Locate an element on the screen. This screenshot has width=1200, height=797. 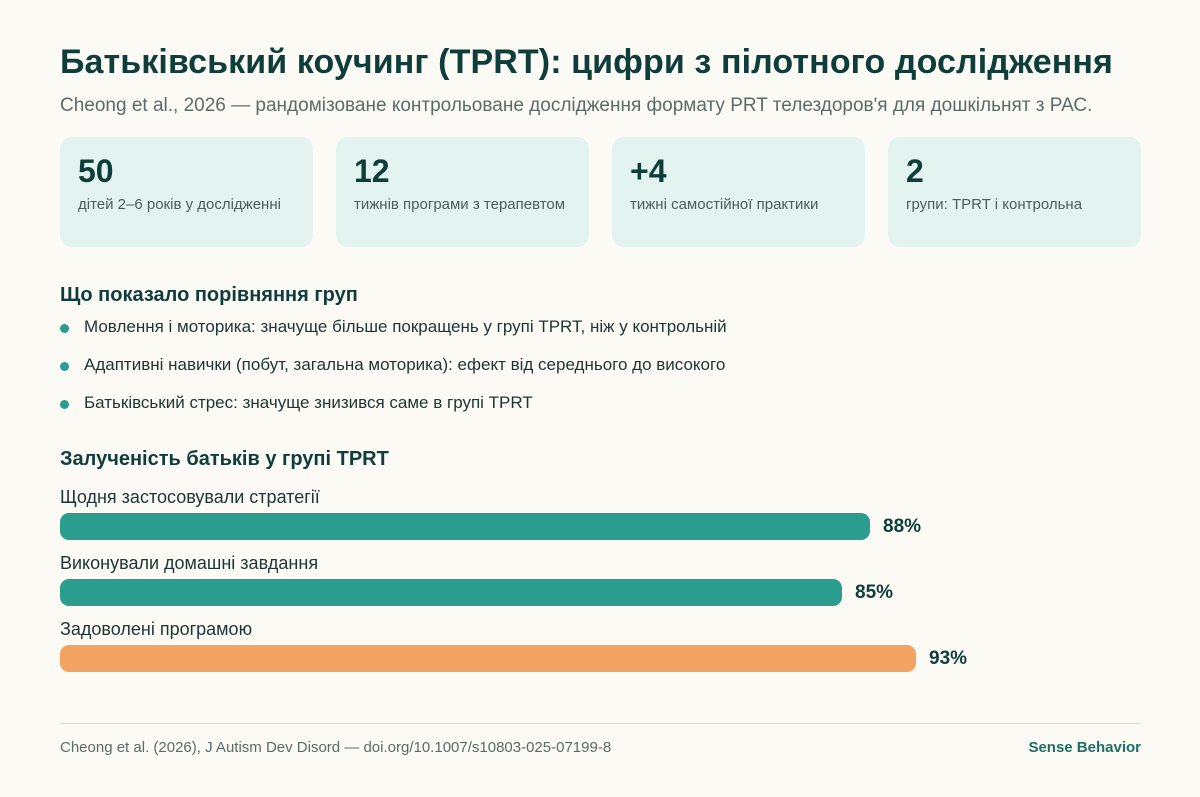
stat-label: тижні самостійної практики is located at coordinates (724, 204).